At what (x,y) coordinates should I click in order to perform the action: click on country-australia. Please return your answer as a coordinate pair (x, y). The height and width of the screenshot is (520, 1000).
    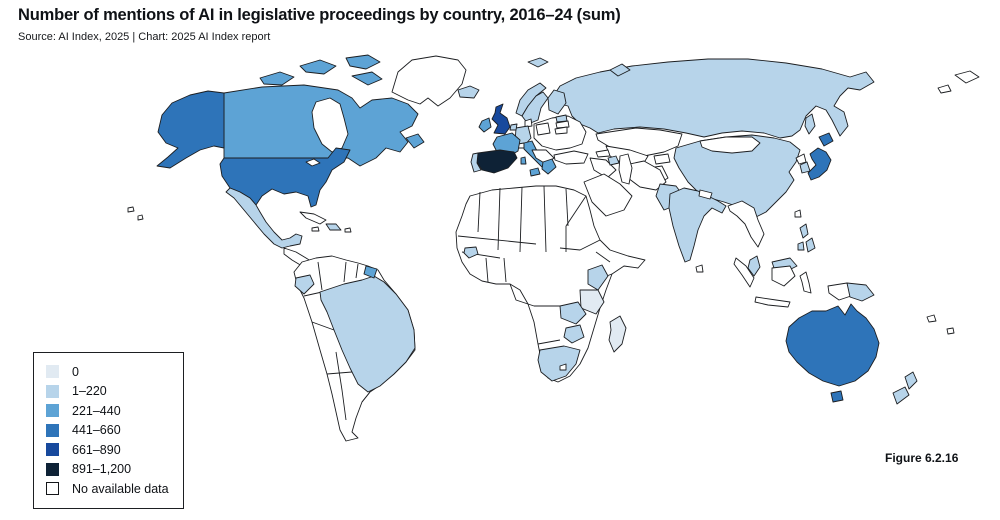
    Looking at the image, I should click on (832, 345).